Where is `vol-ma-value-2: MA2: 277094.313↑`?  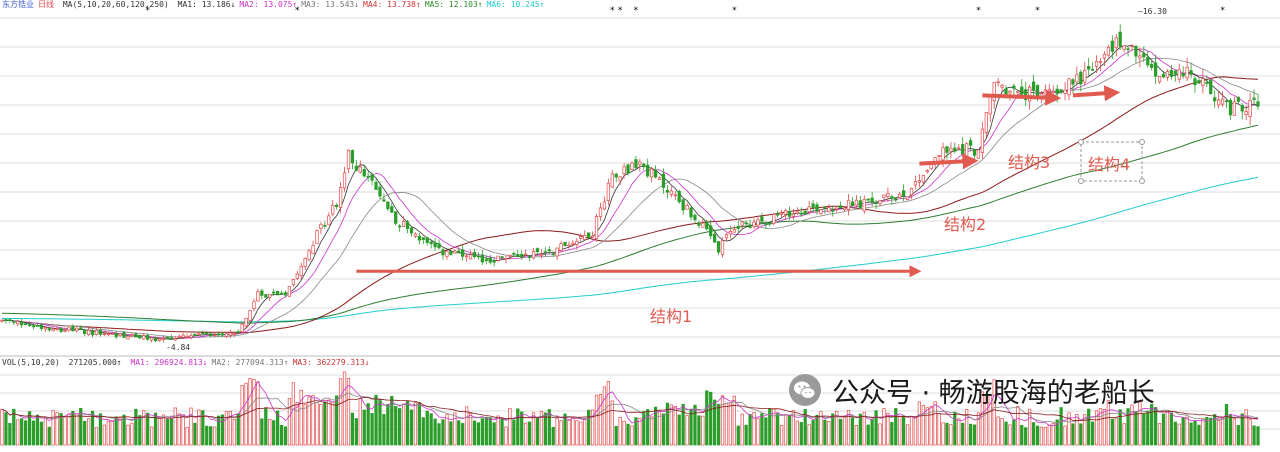 vol-ma-value-2: MA2: 277094.313↑ is located at coordinates (250, 362).